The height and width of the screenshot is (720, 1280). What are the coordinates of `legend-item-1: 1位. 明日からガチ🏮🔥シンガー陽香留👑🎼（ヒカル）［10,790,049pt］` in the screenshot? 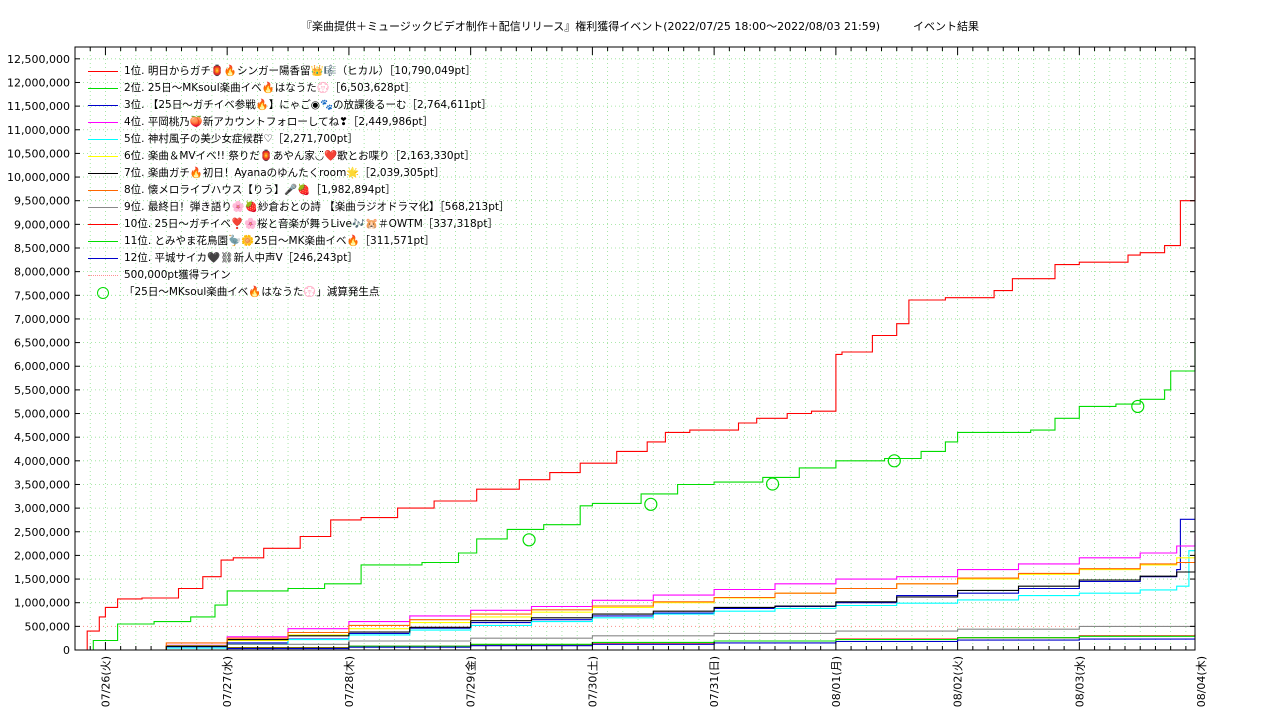 It's located at (324, 71).